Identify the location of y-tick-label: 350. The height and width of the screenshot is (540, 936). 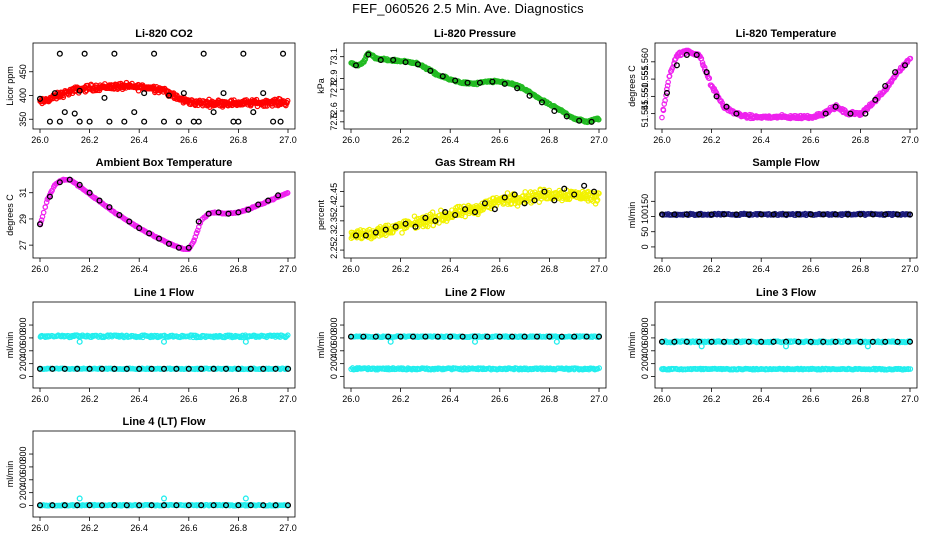
(23, 119).